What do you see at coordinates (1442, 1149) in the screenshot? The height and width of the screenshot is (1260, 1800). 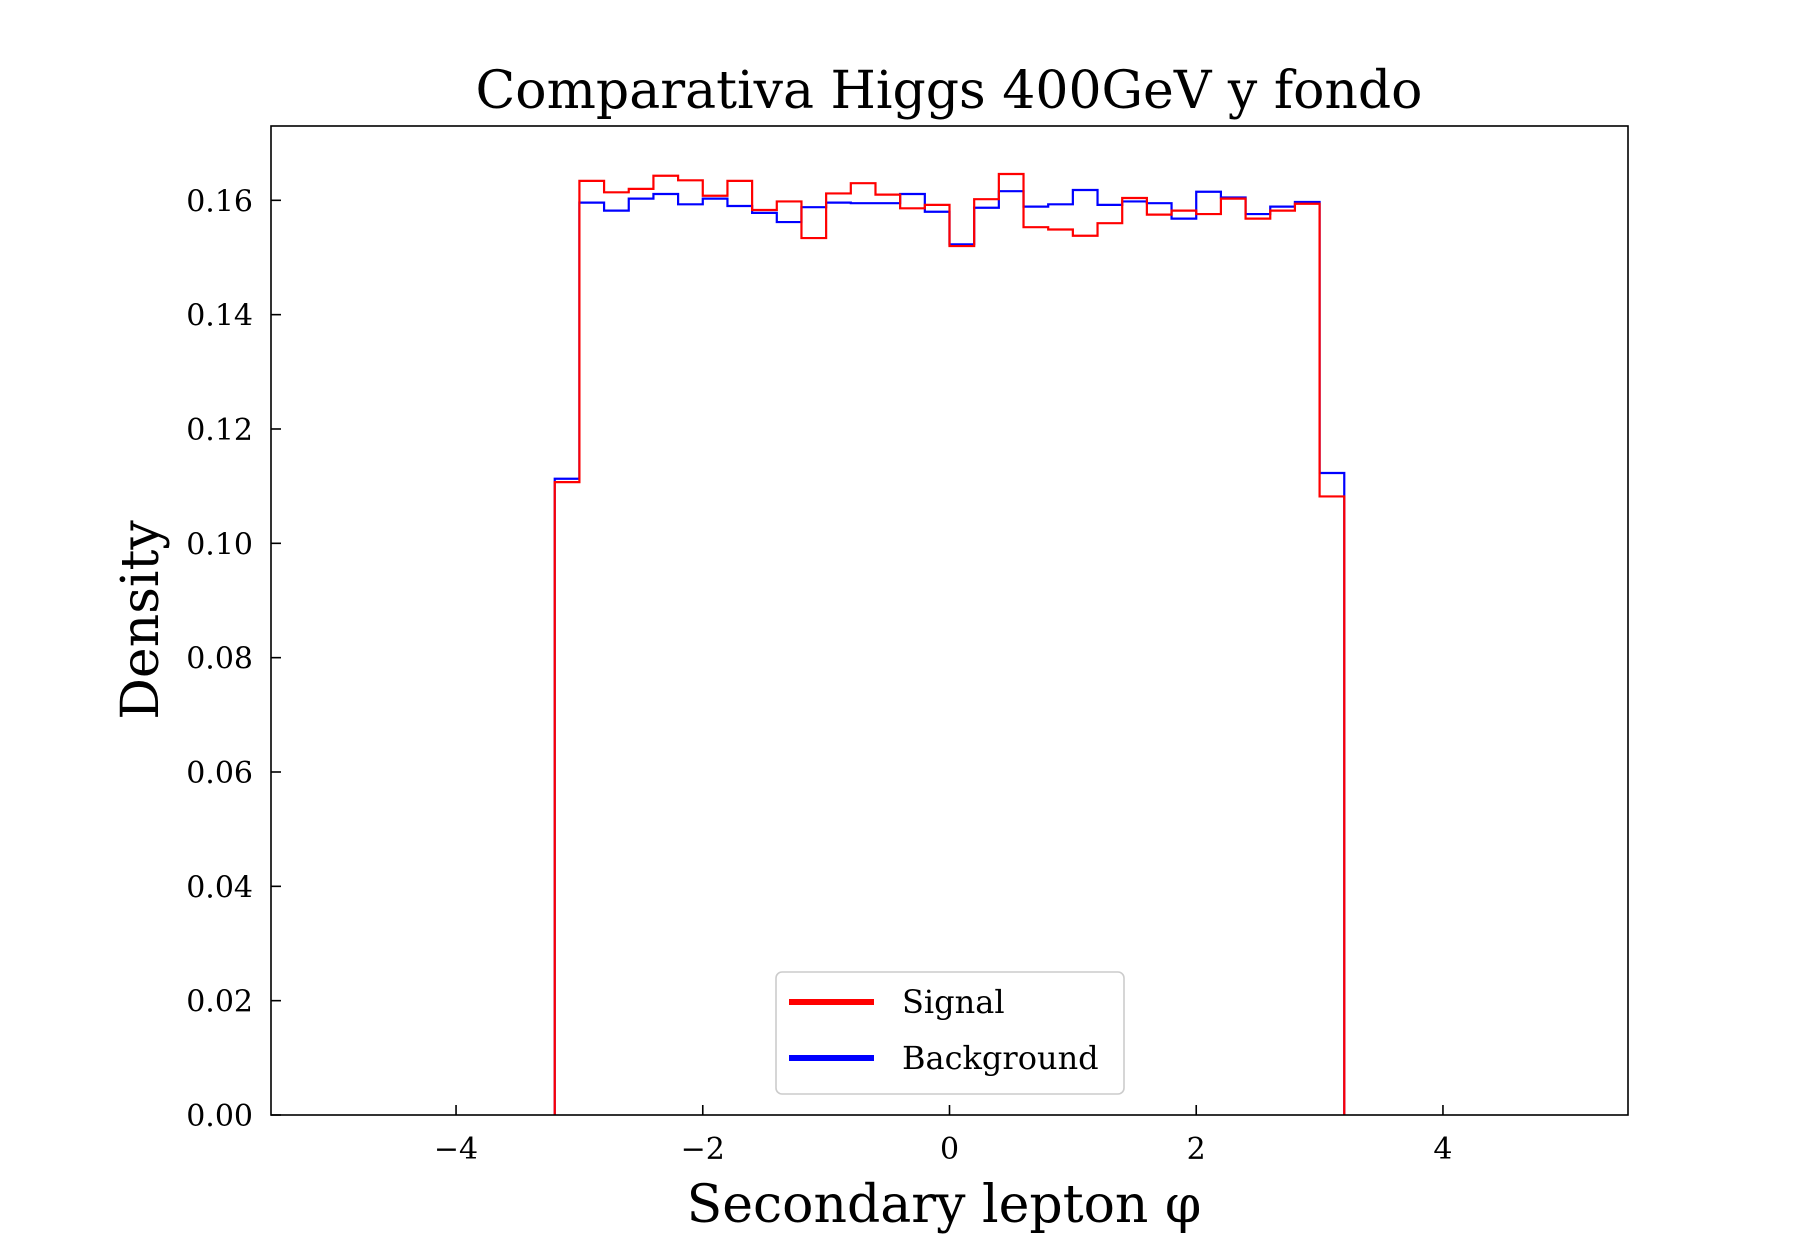 I see `x-tick-label: 4` at bounding box center [1442, 1149].